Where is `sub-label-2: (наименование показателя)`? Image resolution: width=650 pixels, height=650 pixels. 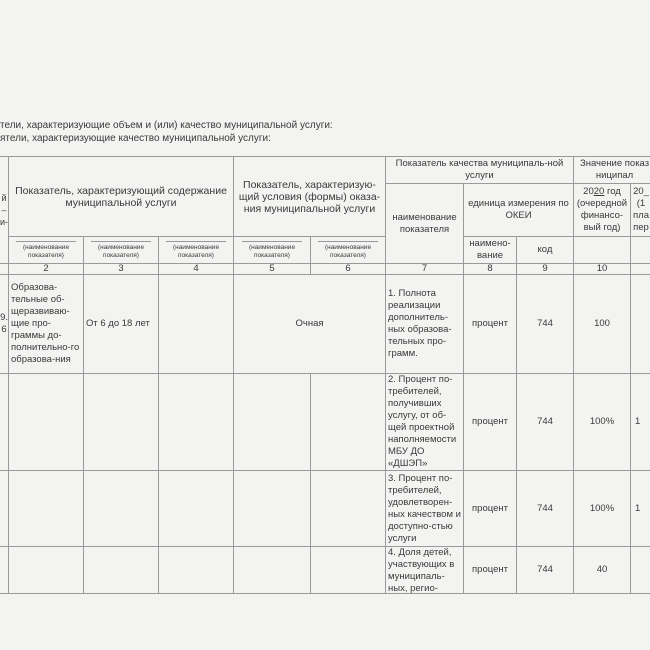 sub-label-2: (наименование показателя) is located at coordinates (45, 249).